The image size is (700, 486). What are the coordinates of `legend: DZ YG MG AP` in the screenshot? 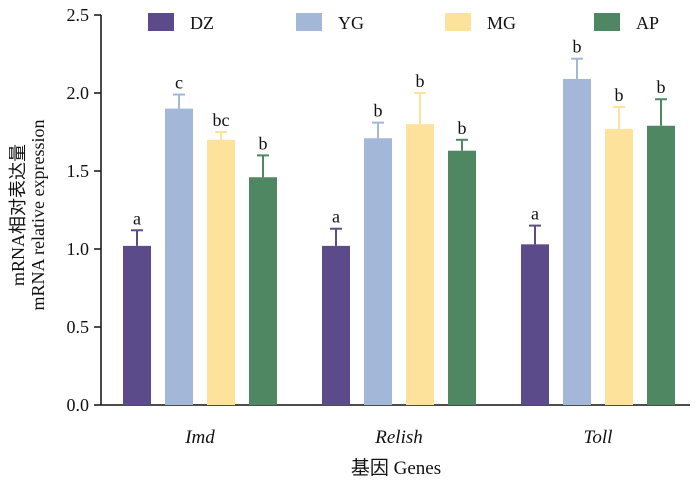 It's located at (403, 23).